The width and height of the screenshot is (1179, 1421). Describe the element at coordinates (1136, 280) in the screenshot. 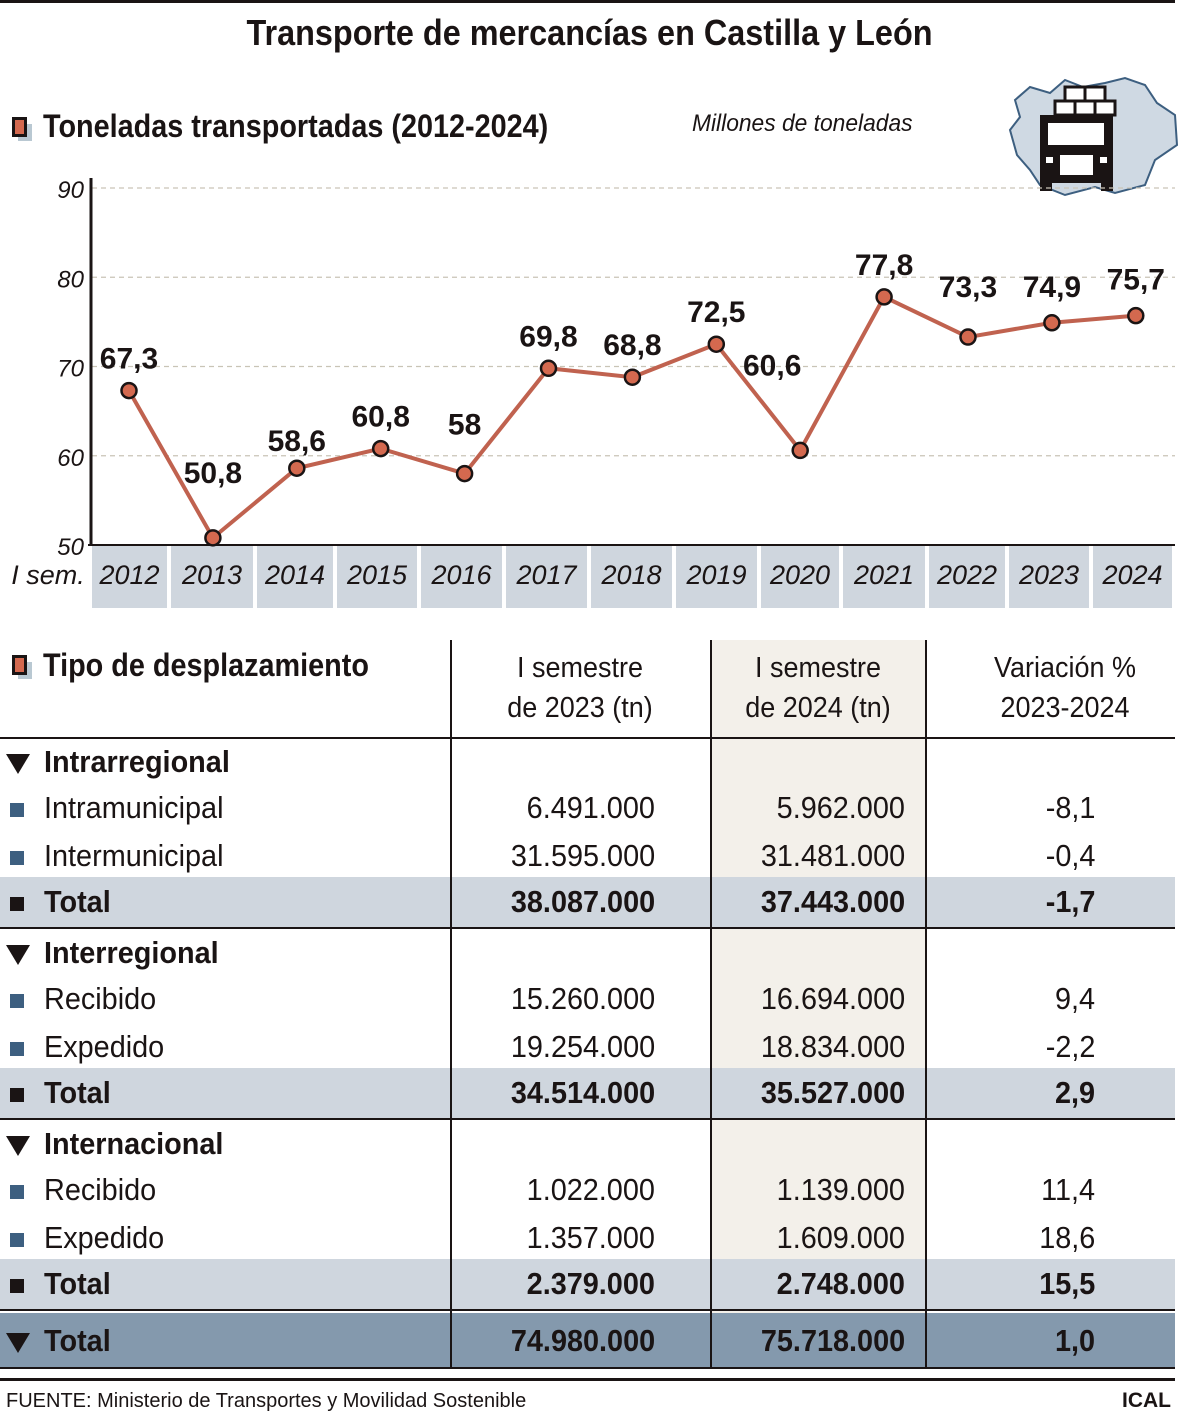

I see `data-label: 75,7` at that location.